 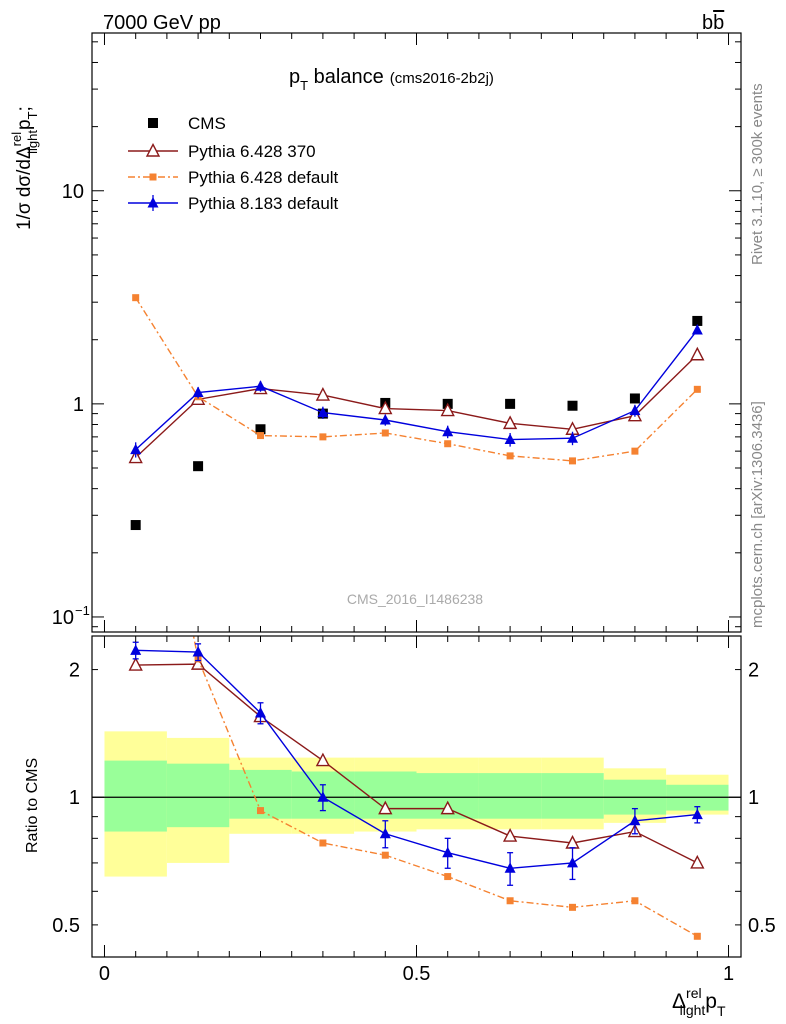 What do you see at coordinates (699, 1002) in the screenshot?
I see `x-axis-label: Δrel lightpT` at bounding box center [699, 1002].